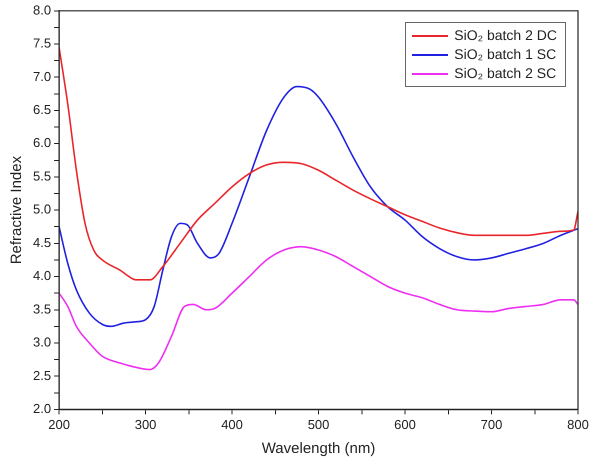 Image resolution: width=598 pixels, height=462 pixels. Describe the element at coordinates (145, 424) in the screenshot. I see `x-tick-label: 300` at that location.